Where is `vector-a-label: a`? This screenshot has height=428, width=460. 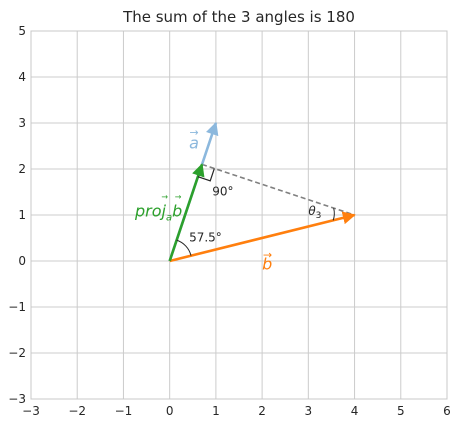
vector-a-label: a is located at coordinates (194, 142).